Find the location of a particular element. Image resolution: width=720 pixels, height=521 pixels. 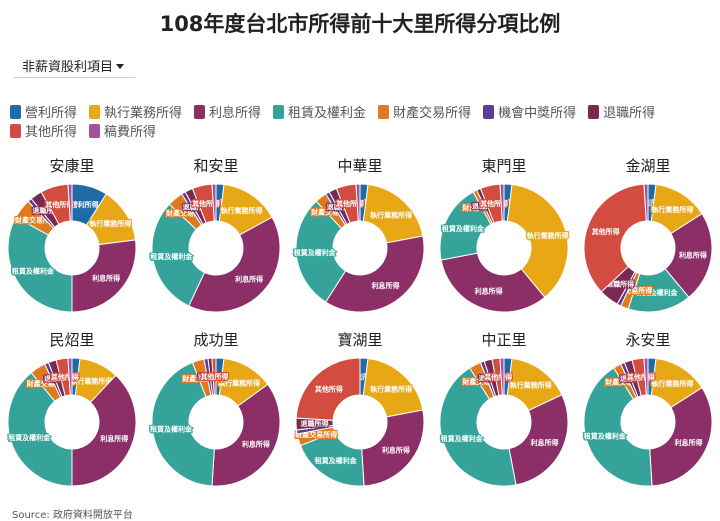

legend-label: 租賃及權利金 is located at coordinates (327, 113).